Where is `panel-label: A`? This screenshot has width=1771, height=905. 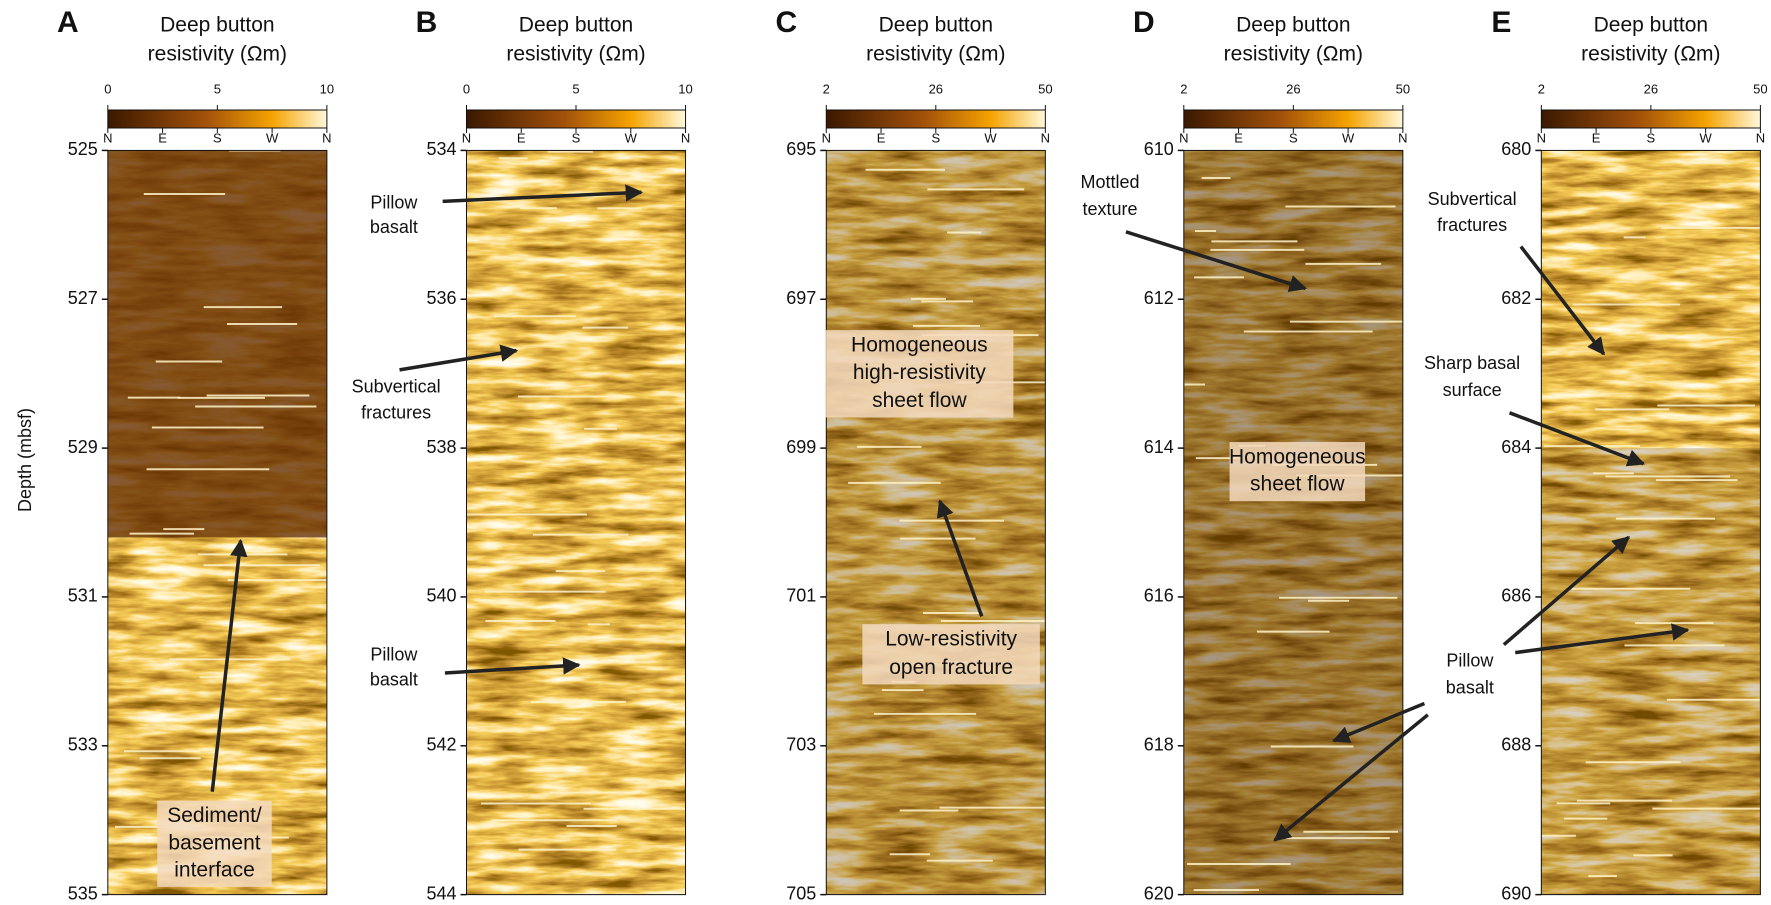 panel-label: A is located at coordinates (68, 22).